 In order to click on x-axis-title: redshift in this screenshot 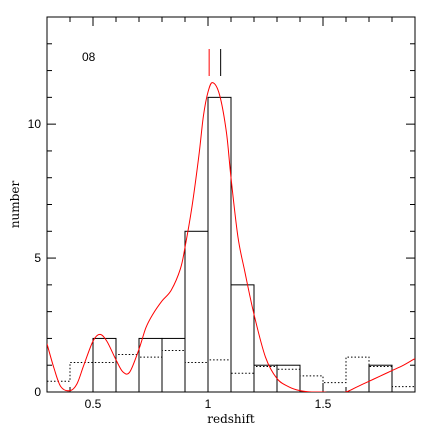, I will do `click(231, 419)`.